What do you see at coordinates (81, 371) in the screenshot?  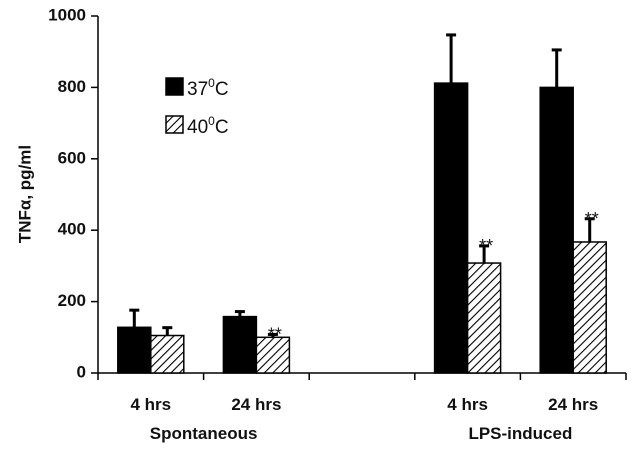 I see `y-tick-label: 0` at bounding box center [81, 371].